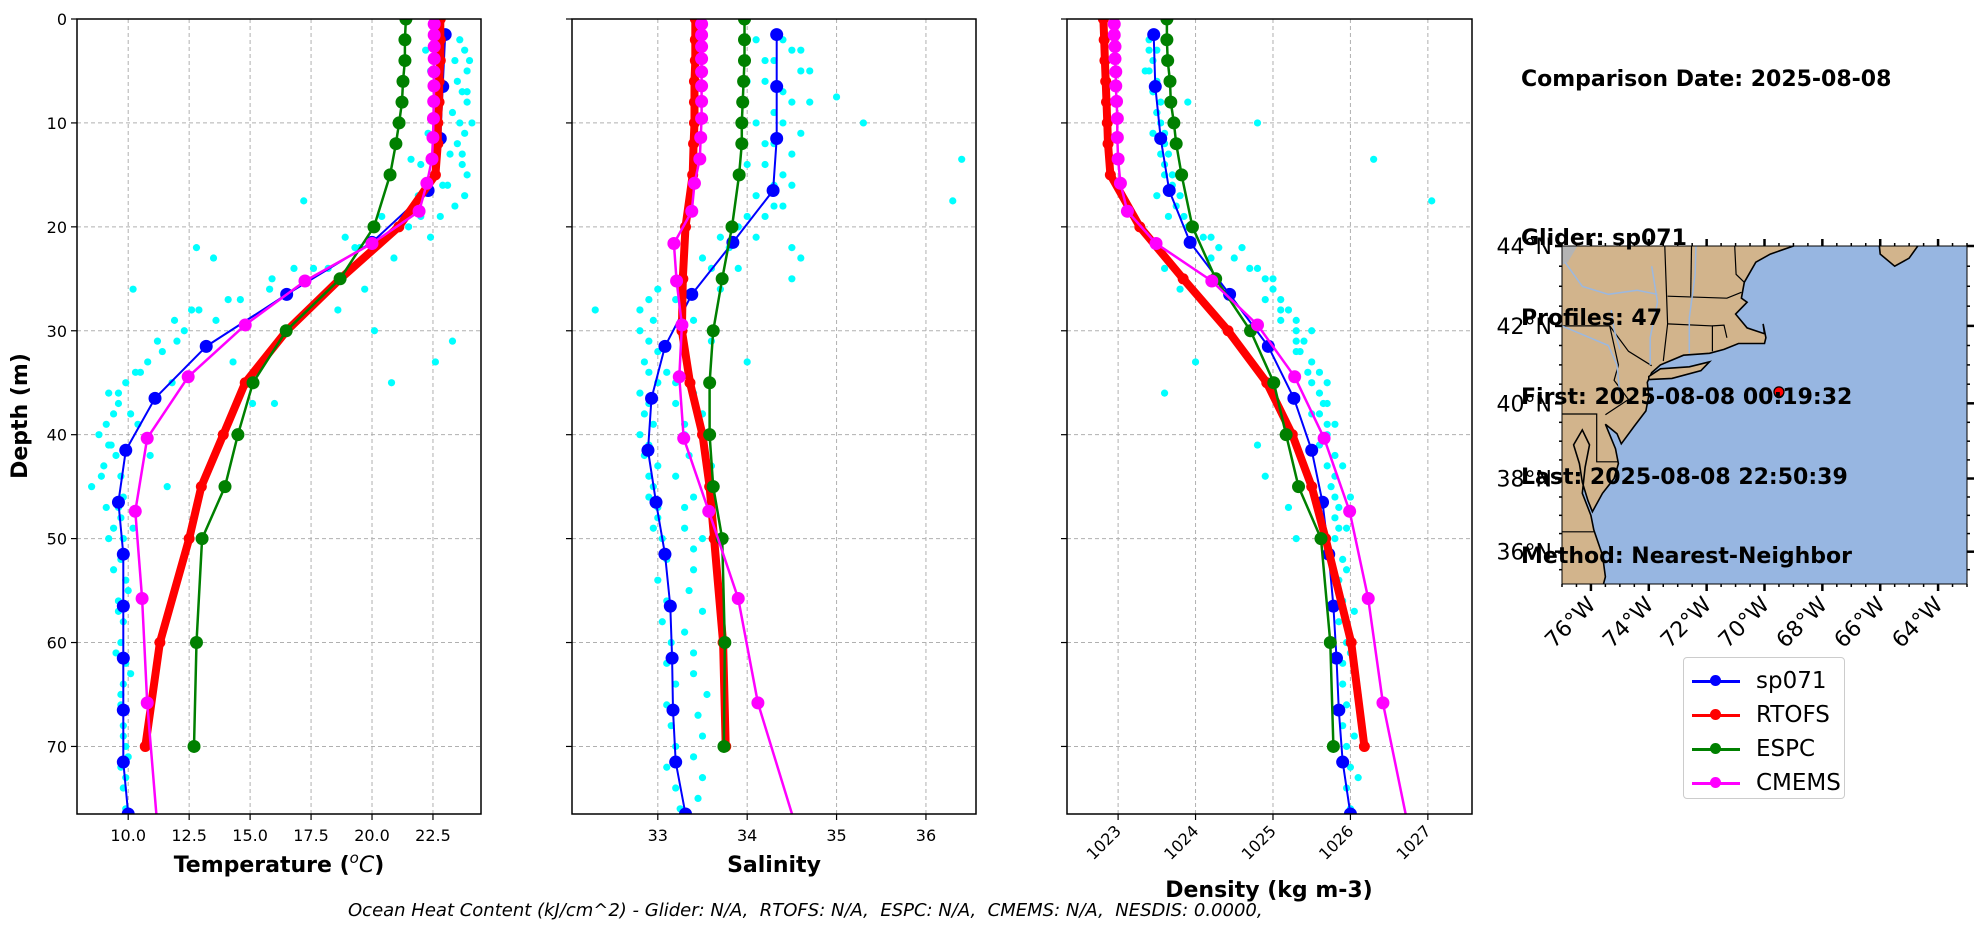 This screenshot has width=1979, height=934. What do you see at coordinates (1524, 327) in the screenshot?
I see `lat-tick-label: 42°N` at bounding box center [1524, 327].